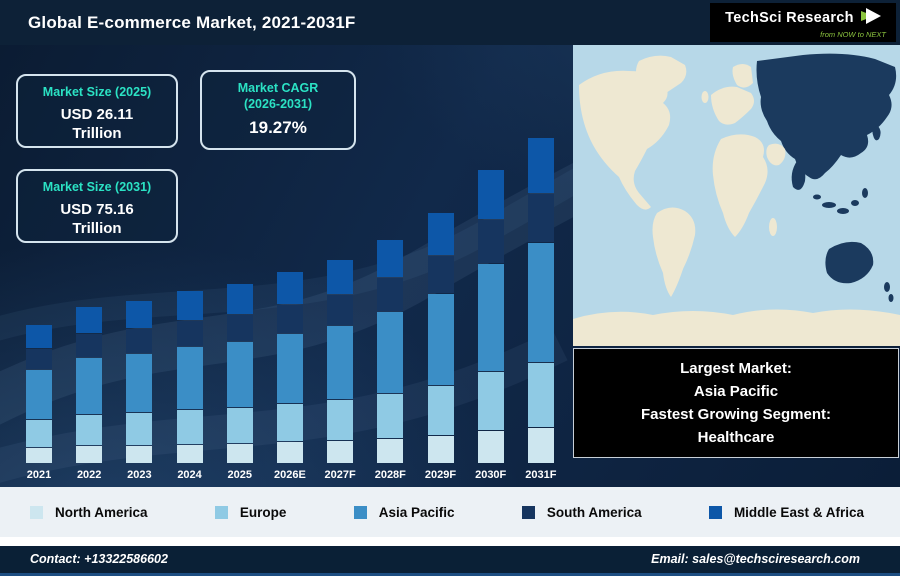  I want to click on stacked-bar-2023, so click(139, 382).